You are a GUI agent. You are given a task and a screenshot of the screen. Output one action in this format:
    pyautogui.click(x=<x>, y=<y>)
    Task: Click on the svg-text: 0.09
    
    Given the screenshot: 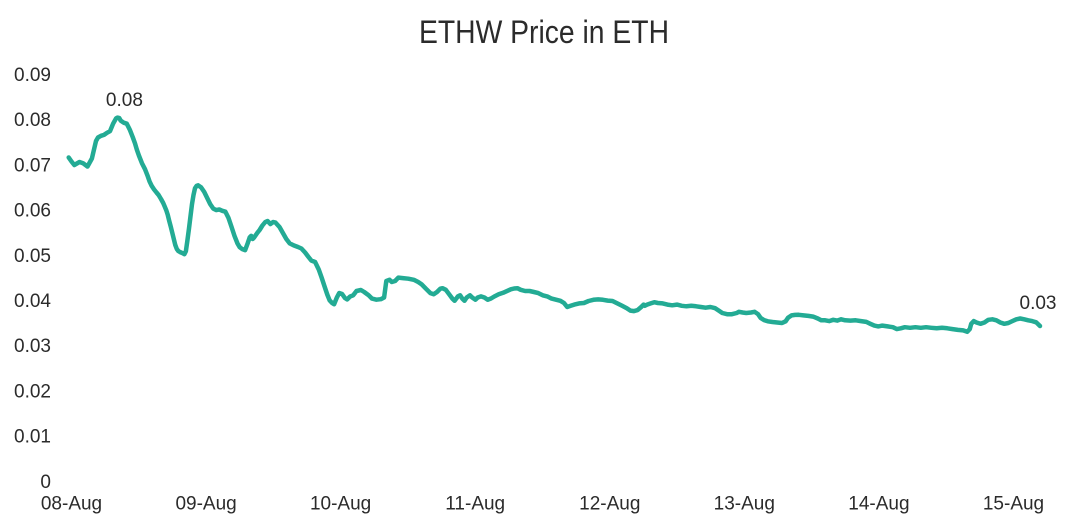 What is the action you would take?
    pyautogui.click(x=32, y=75)
    